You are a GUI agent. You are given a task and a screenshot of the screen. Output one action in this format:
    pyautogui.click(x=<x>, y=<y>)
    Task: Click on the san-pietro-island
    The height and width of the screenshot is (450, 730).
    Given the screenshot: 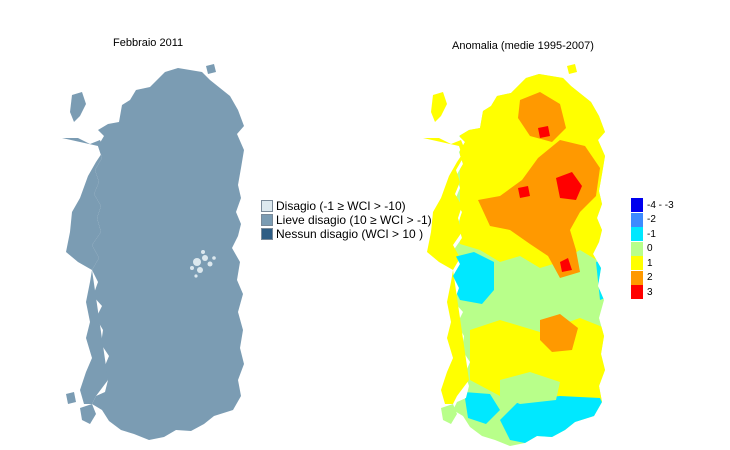 What is the action you would take?
    pyautogui.click(x=71, y=398)
    